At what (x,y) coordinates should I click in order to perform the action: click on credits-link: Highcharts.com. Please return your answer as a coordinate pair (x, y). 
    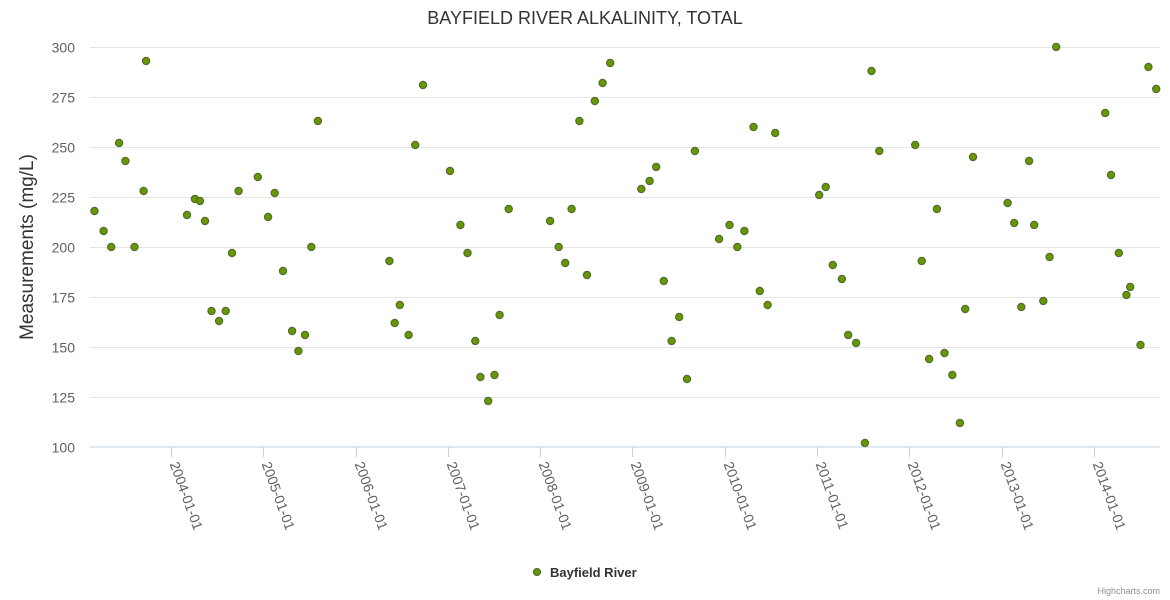
    Looking at the image, I should click on (1128, 591).